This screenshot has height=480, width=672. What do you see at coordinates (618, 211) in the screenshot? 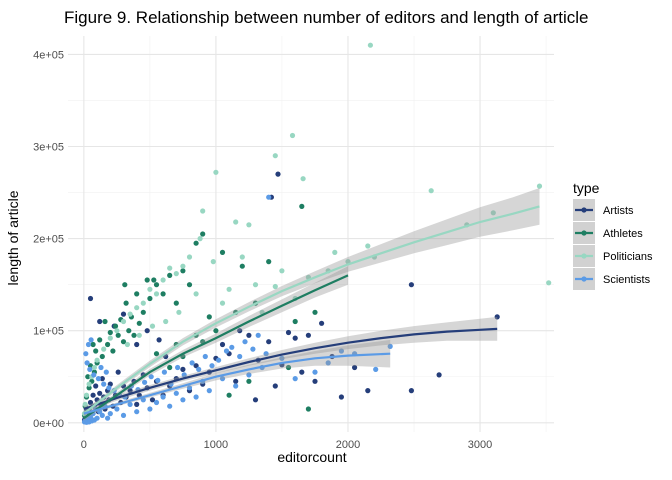
I see `legend-label: Artists` at bounding box center [618, 211].